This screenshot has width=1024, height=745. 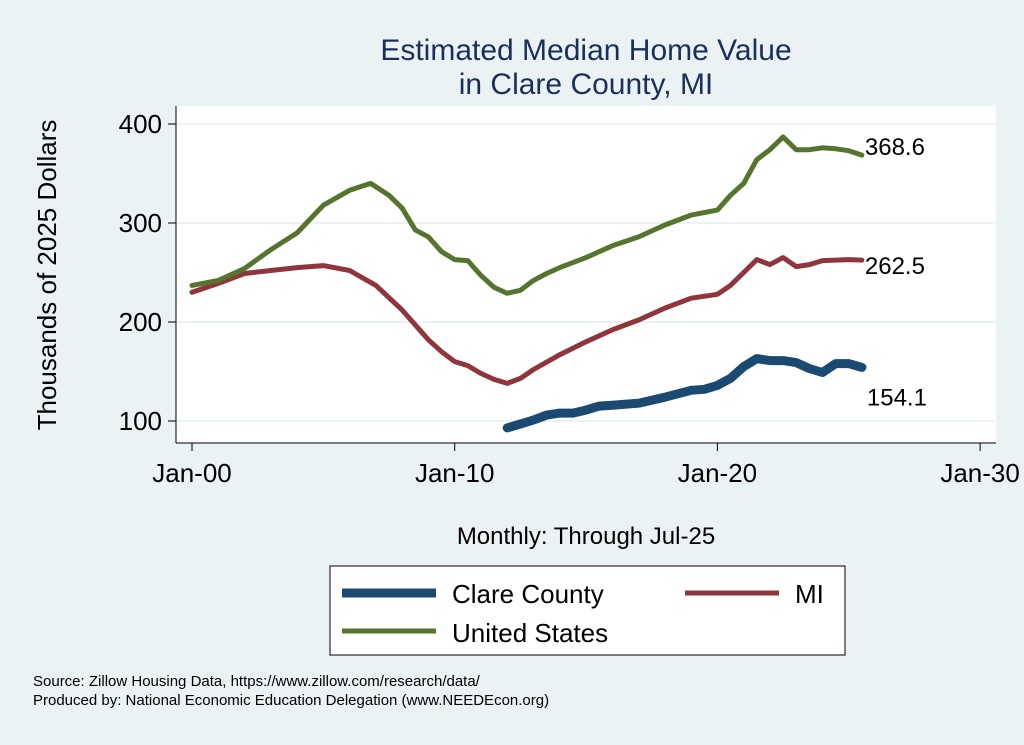 What do you see at coordinates (897, 397) in the screenshot?
I see `end-value-label: 154.1` at bounding box center [897, 397].